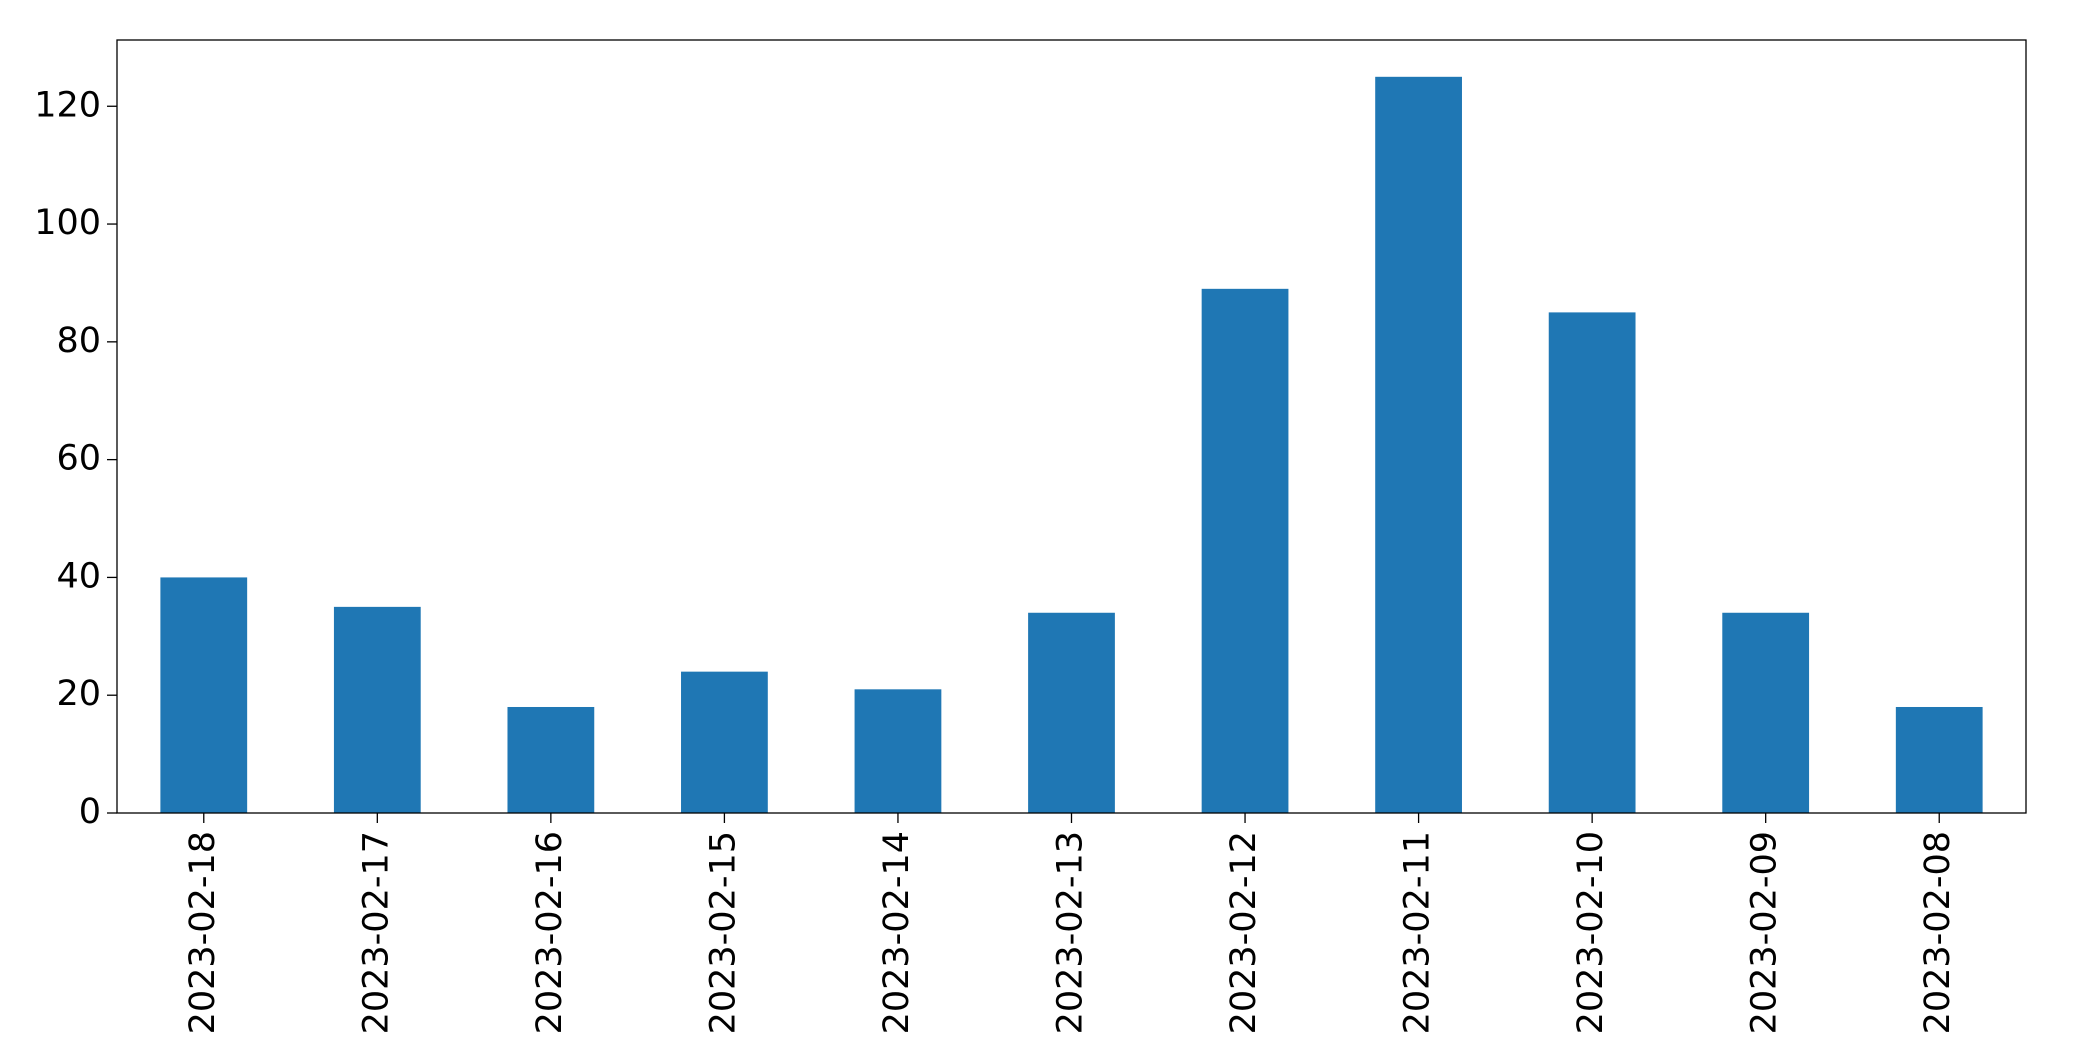  What do you see at coordinates (78, 459) in the screenshot?
I see `y-tick-label: 60` at bounding box center [78, 459].